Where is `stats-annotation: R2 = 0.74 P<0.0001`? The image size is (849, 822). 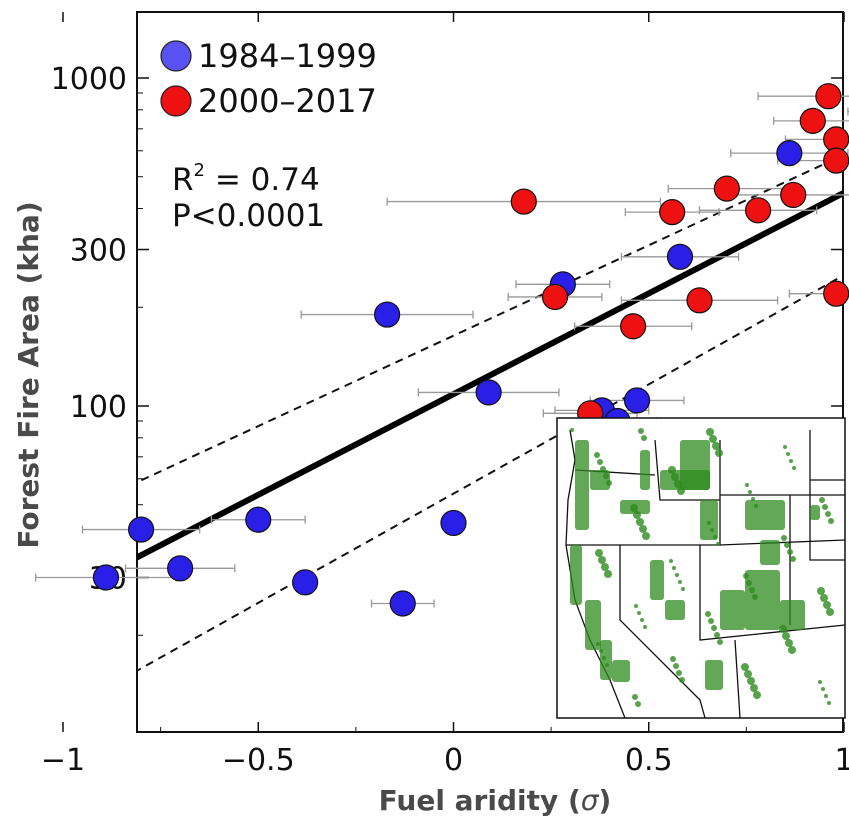
stats-annotation: R2 = 0.74 P<0.0001 is located at coordinates (248, 197).